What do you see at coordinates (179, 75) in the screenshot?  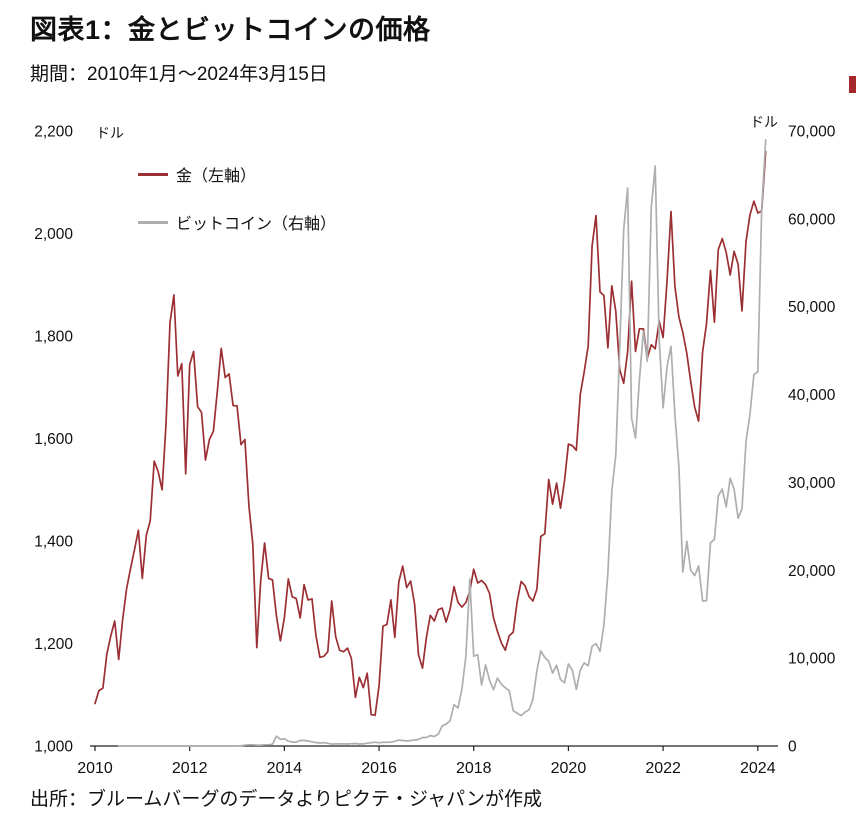 I see `chart-period: 期間：2010年1月～2024年3月15日` at bounding box center [179, 75].